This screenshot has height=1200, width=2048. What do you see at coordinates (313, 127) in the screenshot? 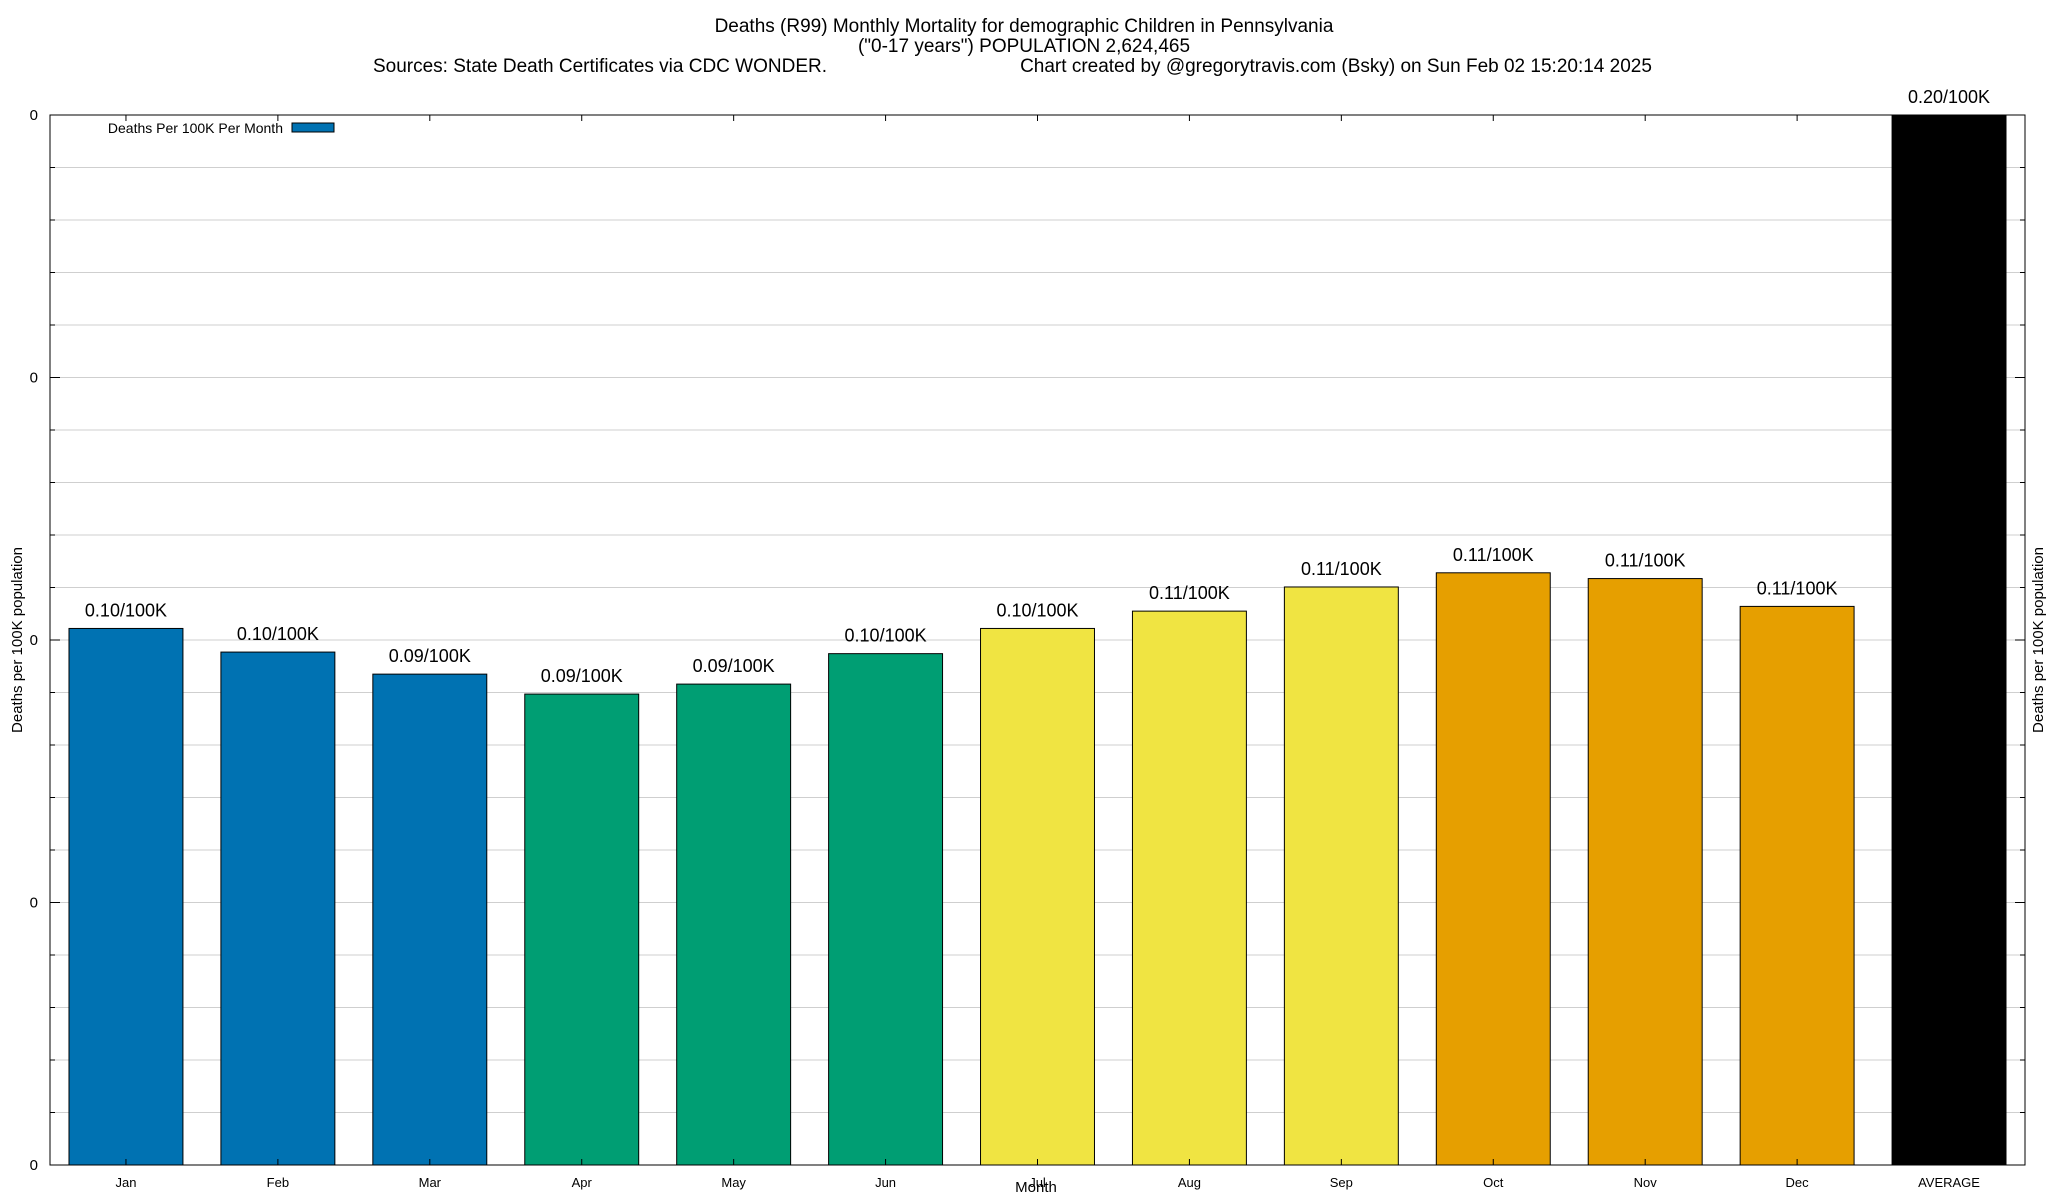
I see `legend-swatch` at bounding box center [313, 127].